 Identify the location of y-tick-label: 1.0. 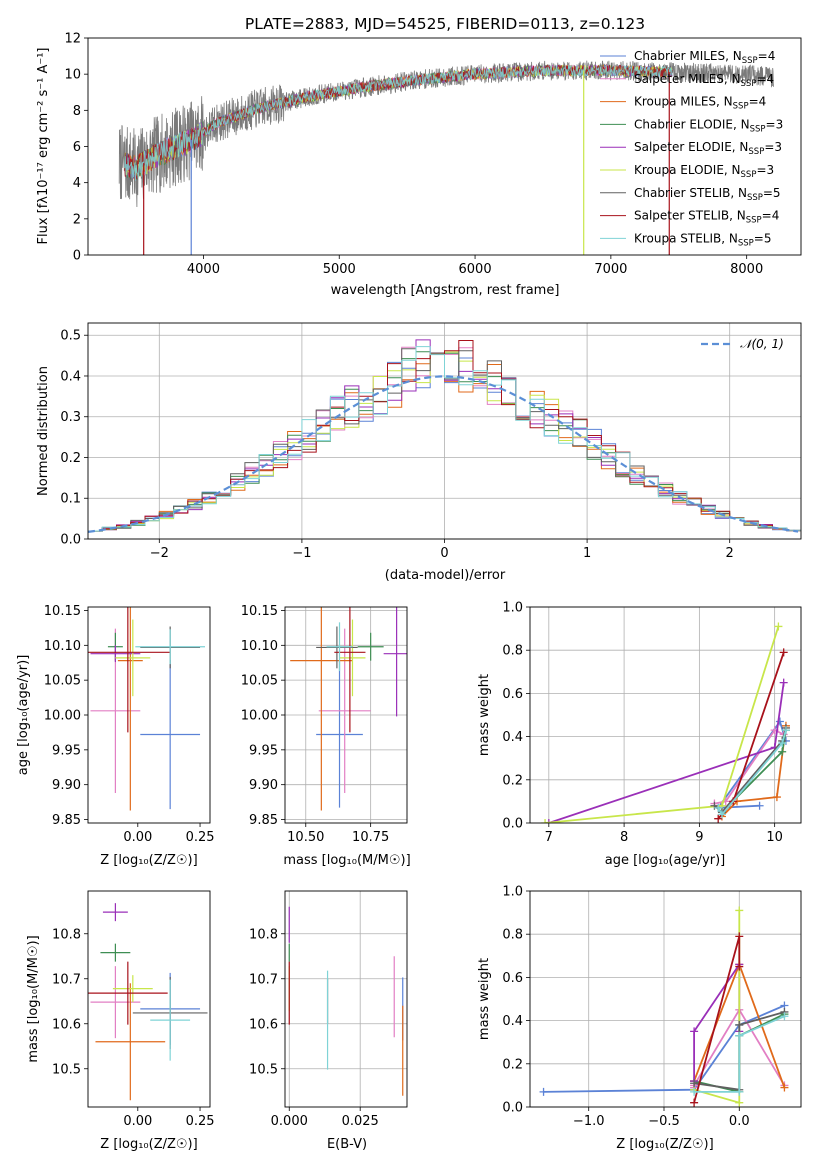
(512, 892).